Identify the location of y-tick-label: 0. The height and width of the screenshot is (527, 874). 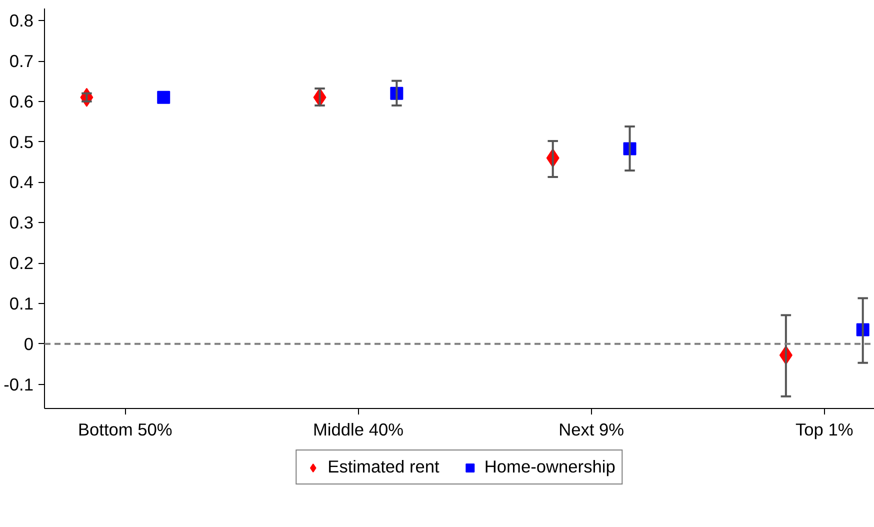
(29, 344).